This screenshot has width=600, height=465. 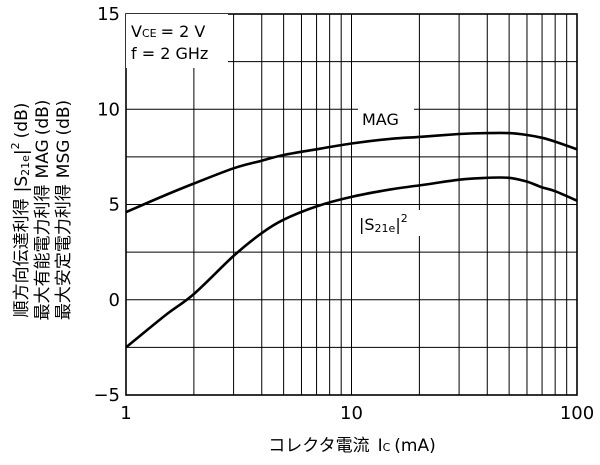 I want to click on svg-text: 最大安定電力利得MSG(dB), so click(x=64, y=210).